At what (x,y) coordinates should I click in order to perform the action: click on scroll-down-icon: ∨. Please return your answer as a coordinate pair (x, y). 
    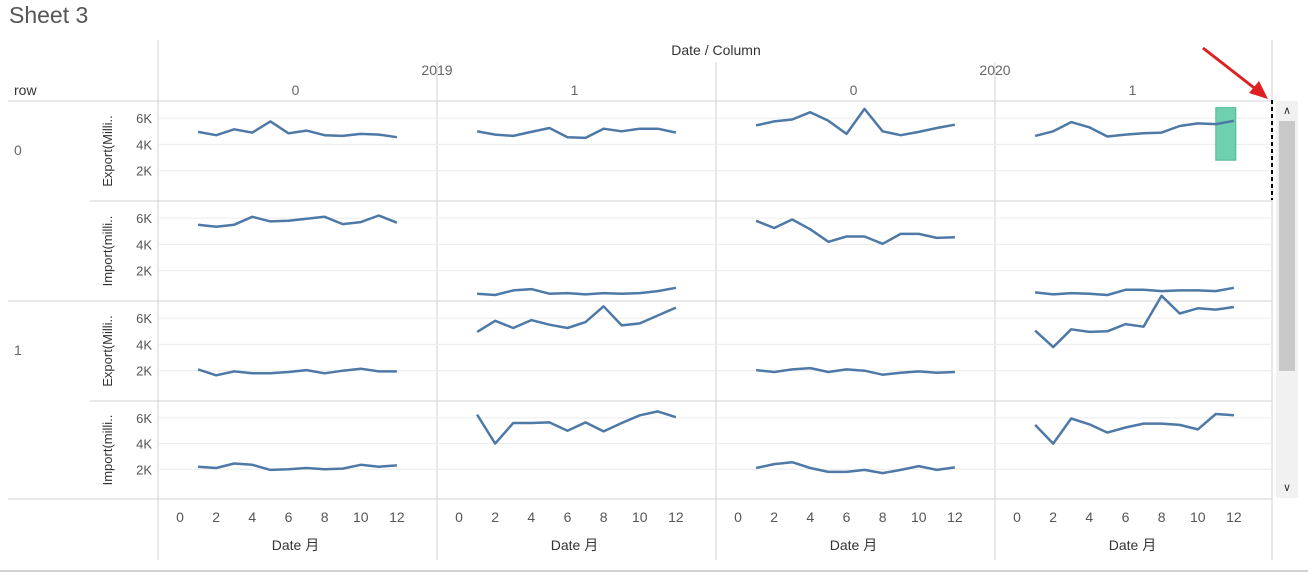
    Looking at the image, I should click on (1287, 487).